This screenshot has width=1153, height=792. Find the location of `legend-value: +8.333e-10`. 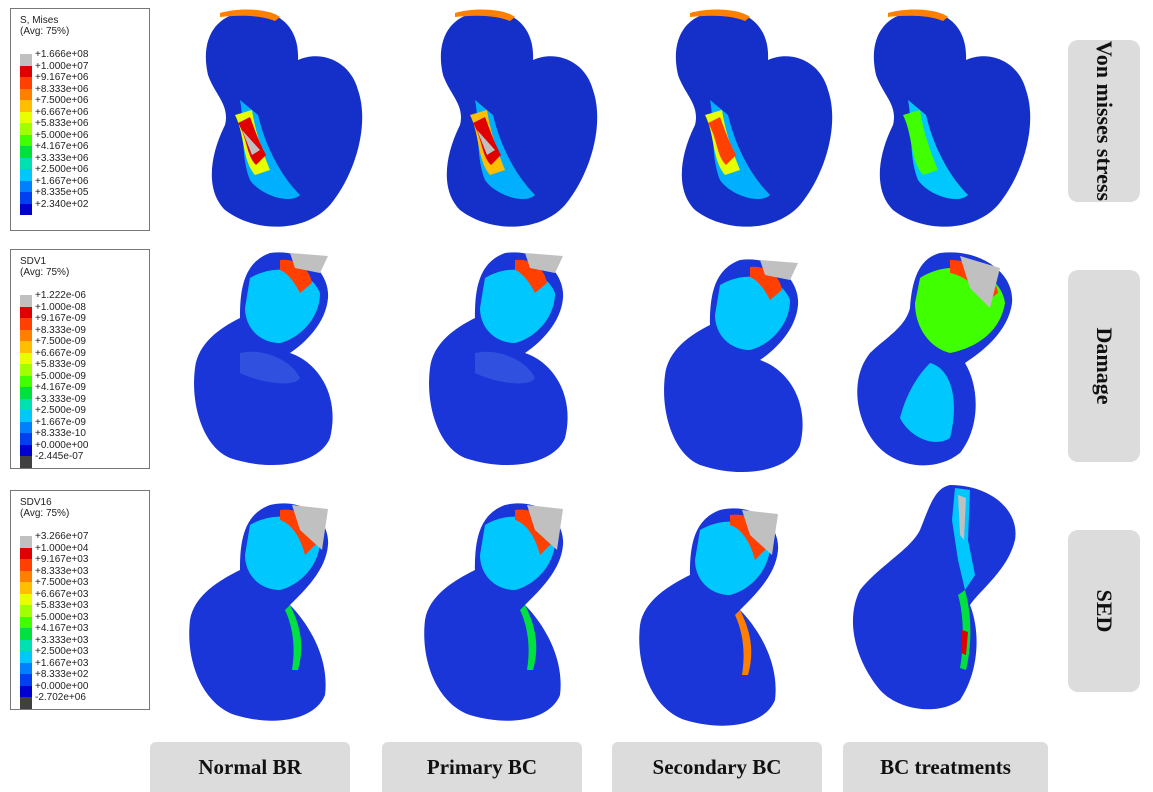

legend-value: +8.333e-10 is located at coordinates (60, 433).